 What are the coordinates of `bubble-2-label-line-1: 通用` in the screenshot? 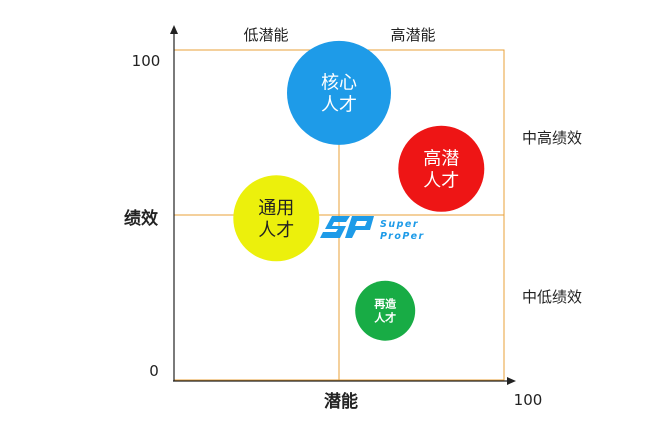 It's located at (276, 208).